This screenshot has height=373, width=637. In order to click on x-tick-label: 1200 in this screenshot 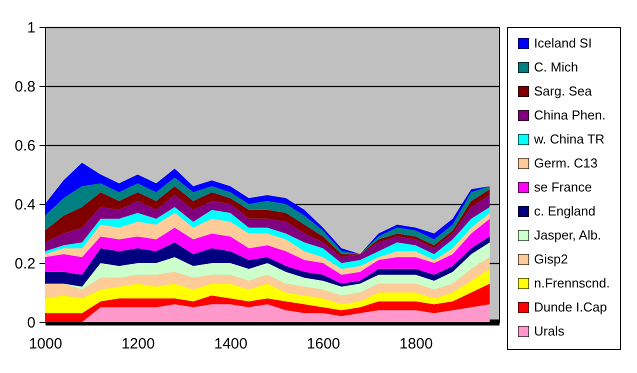, I will do `click(138, 344)`.